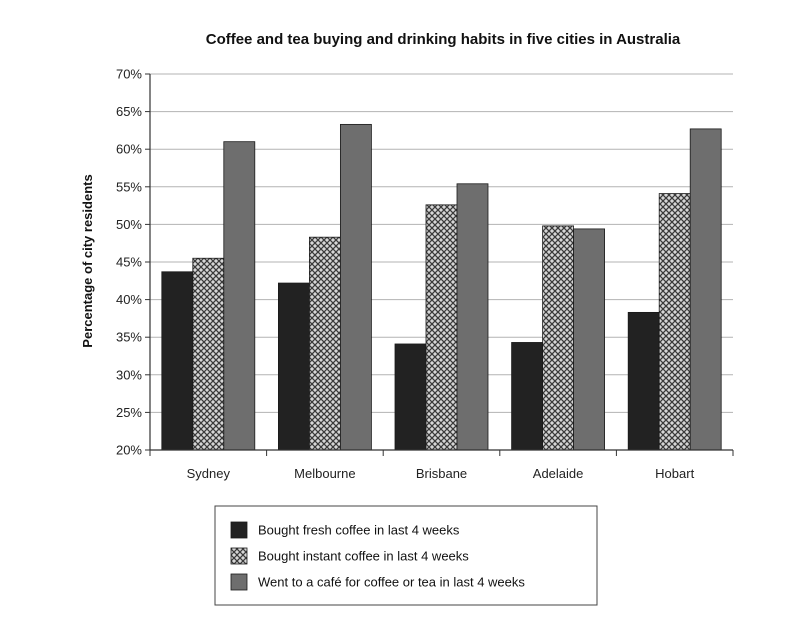 The width and height of the screenshot is (800, 621). What do you see at coordinates (129, 224) in the screenshot?
I see `y-tick-label: 50%` at bounding box center [129, 224].